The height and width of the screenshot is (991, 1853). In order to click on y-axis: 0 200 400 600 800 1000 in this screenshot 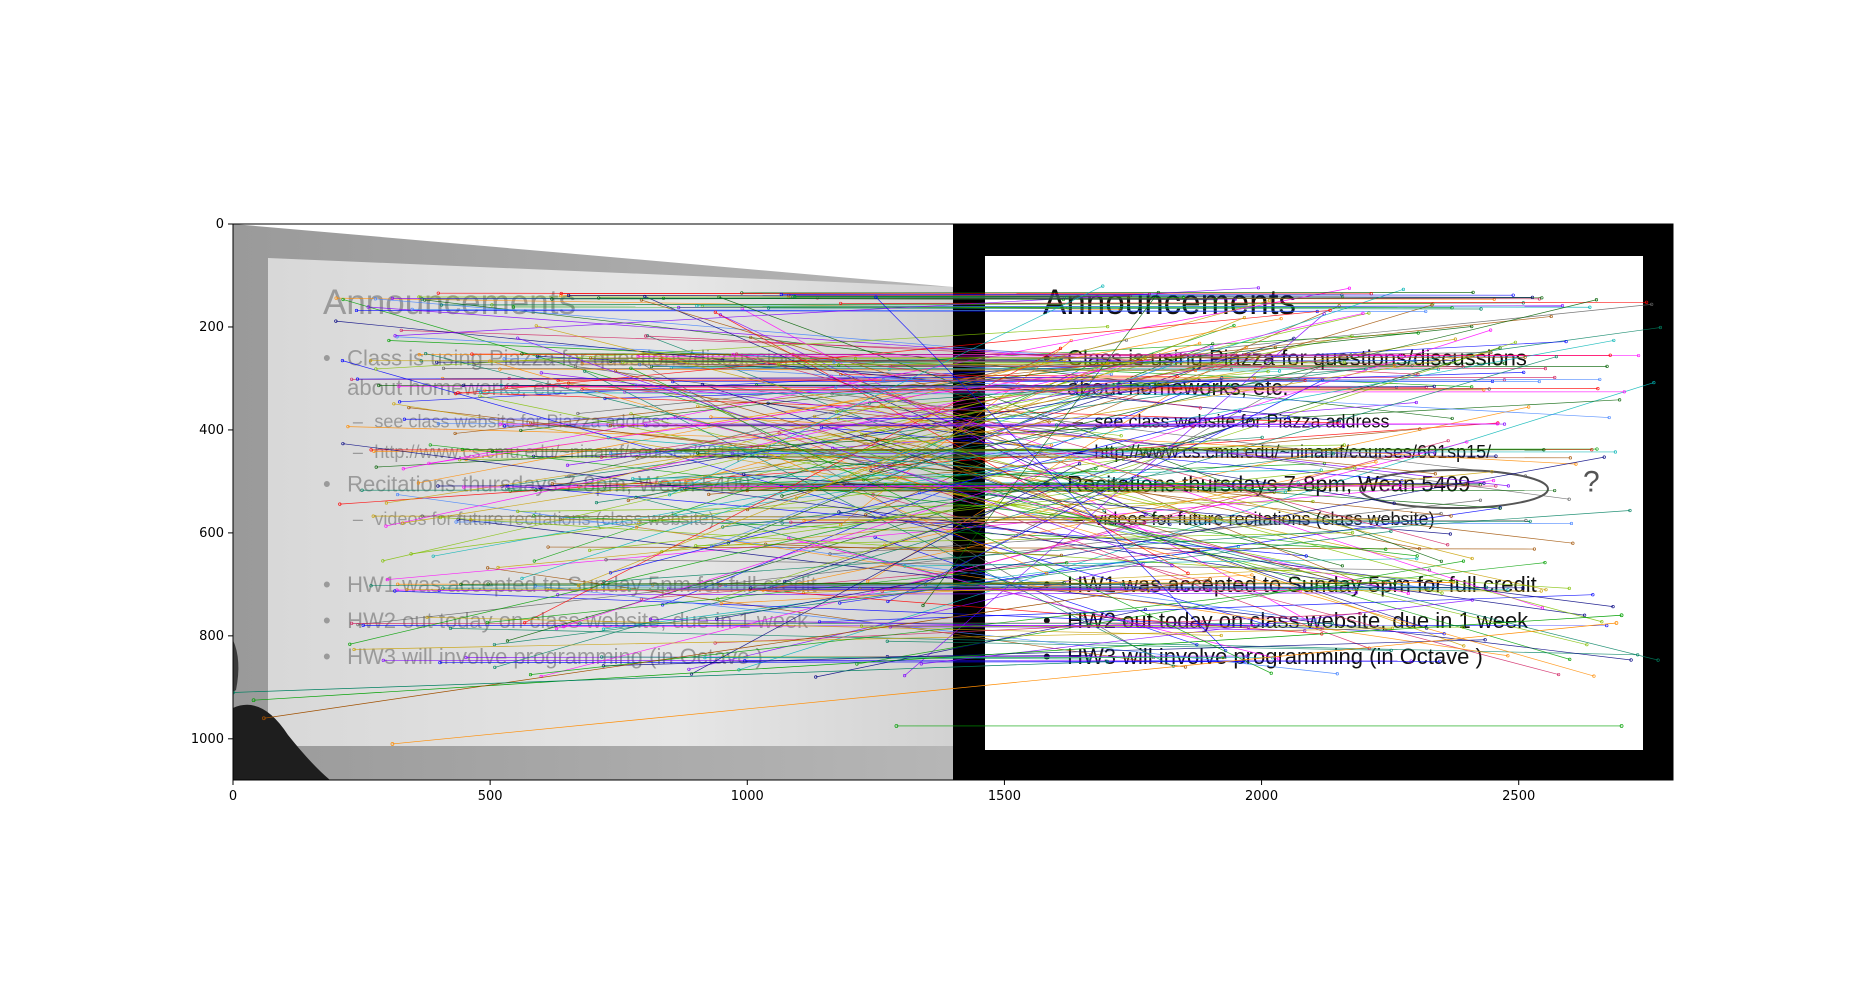, I will do `click(212, 482)`.